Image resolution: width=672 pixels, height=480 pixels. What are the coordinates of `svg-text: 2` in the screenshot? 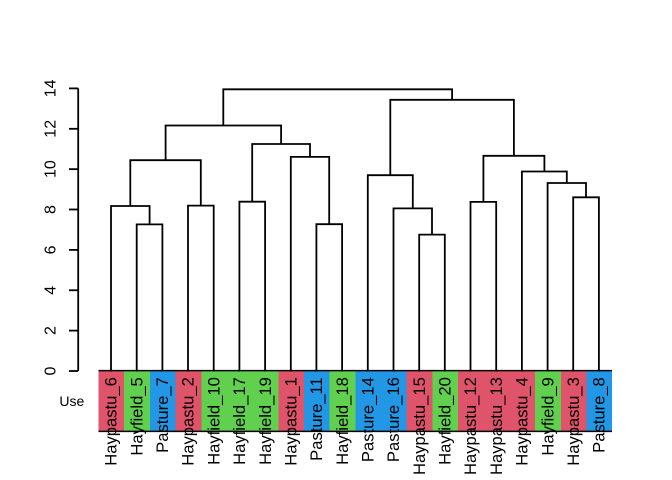 It's located at (51, 330).